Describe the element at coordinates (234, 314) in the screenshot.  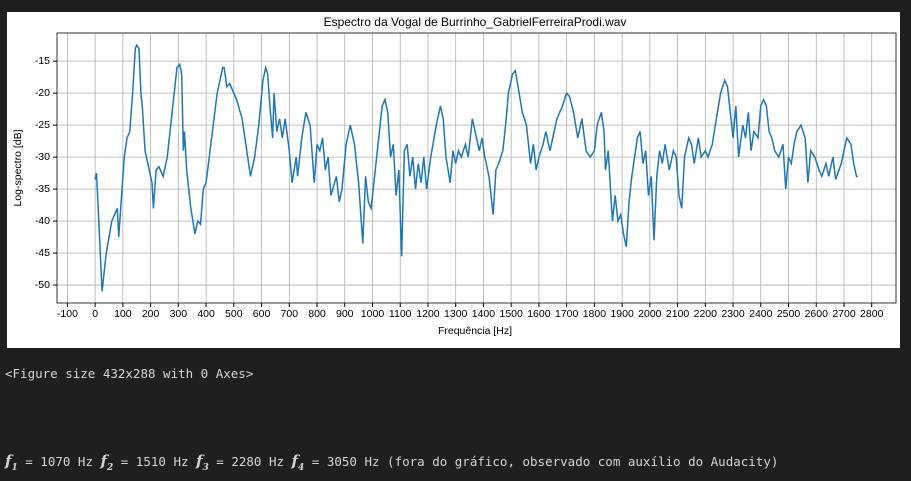
I see `x-tick-label: 500` at that location.